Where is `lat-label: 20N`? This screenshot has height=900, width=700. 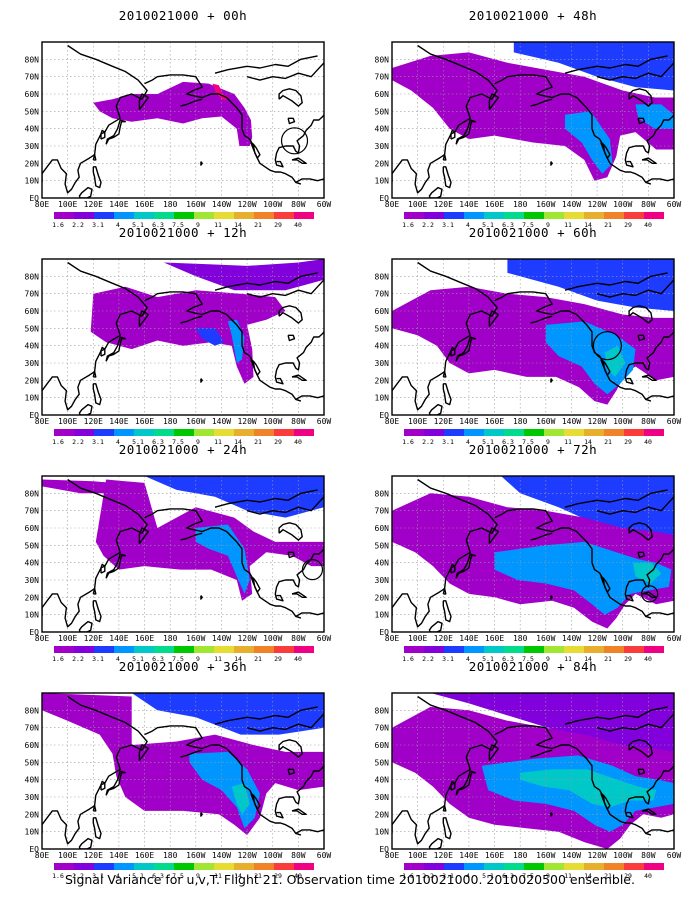 lat-label: 20N is located at coordinates (32, 814).